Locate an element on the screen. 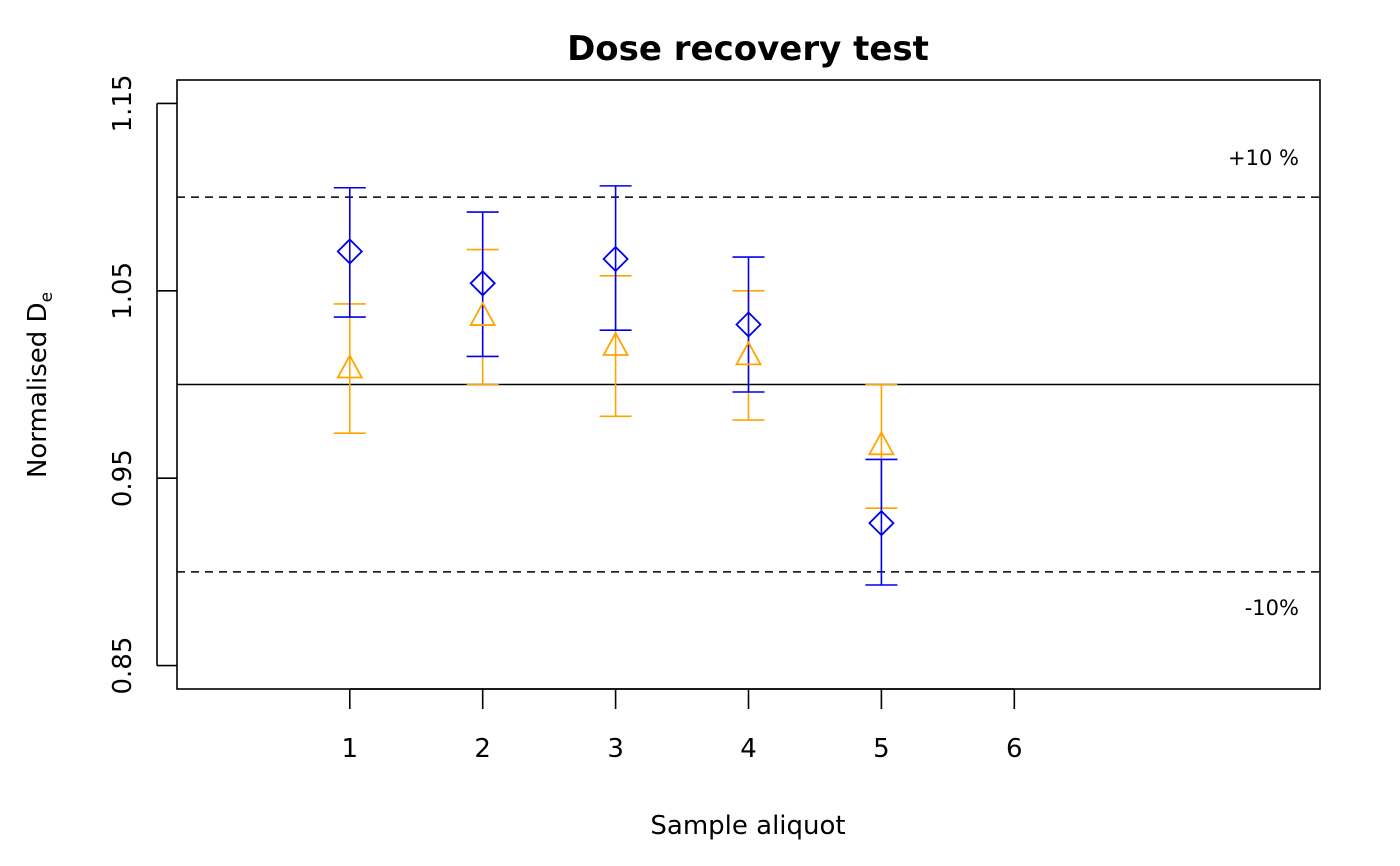 This screenshot has width=1400, height=866. lower-limit-label: -10% is located at coordinates (1272, 608).